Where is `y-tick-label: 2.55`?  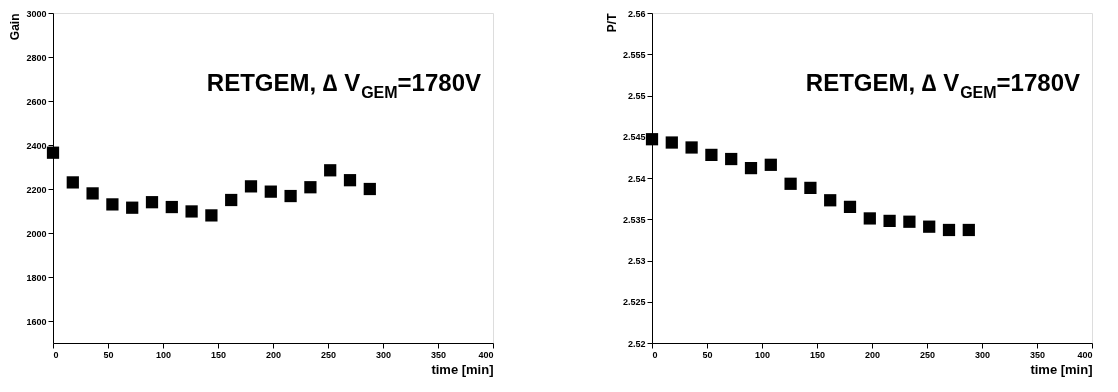 y-tick-label: 2.55 is located at coordinates (636, 96).